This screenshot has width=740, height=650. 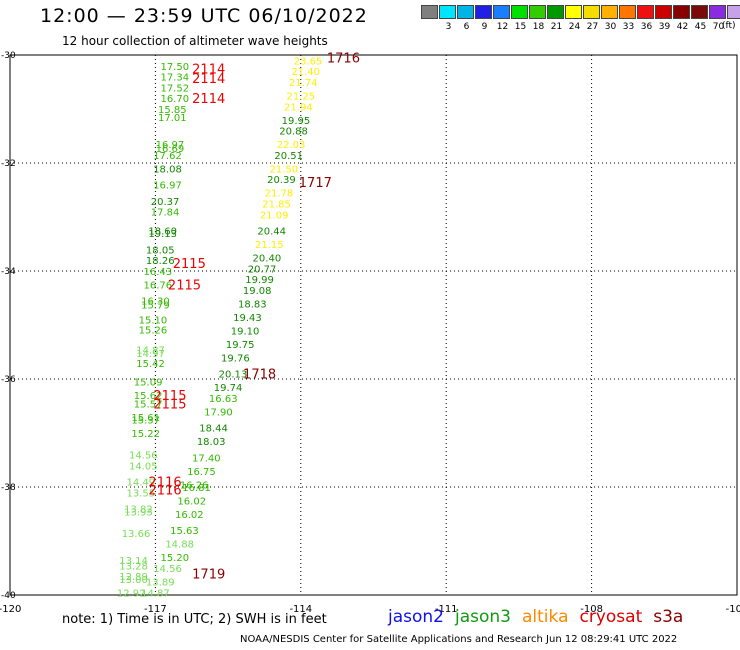 What do you see at coordinates (296, 121) in the screenshot?
I see `swh-value: 19.95` at bounding box center [296, 121].